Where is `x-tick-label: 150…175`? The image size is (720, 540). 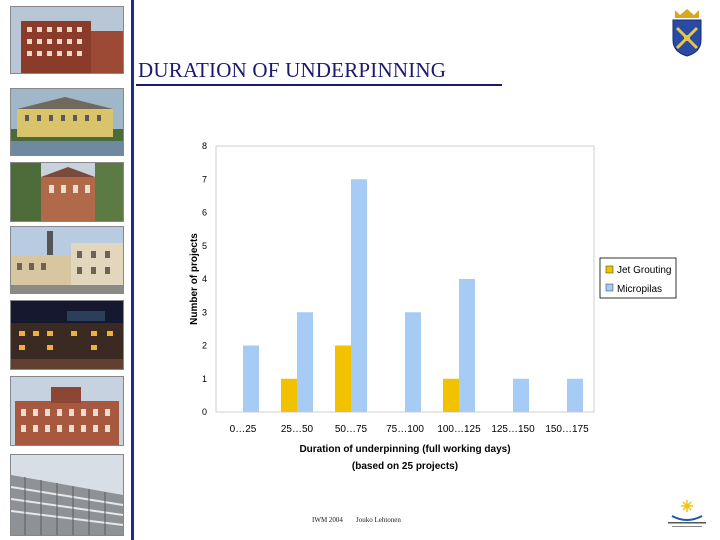 x-tick-label: 150…175 is located at coordinates (567, 429).